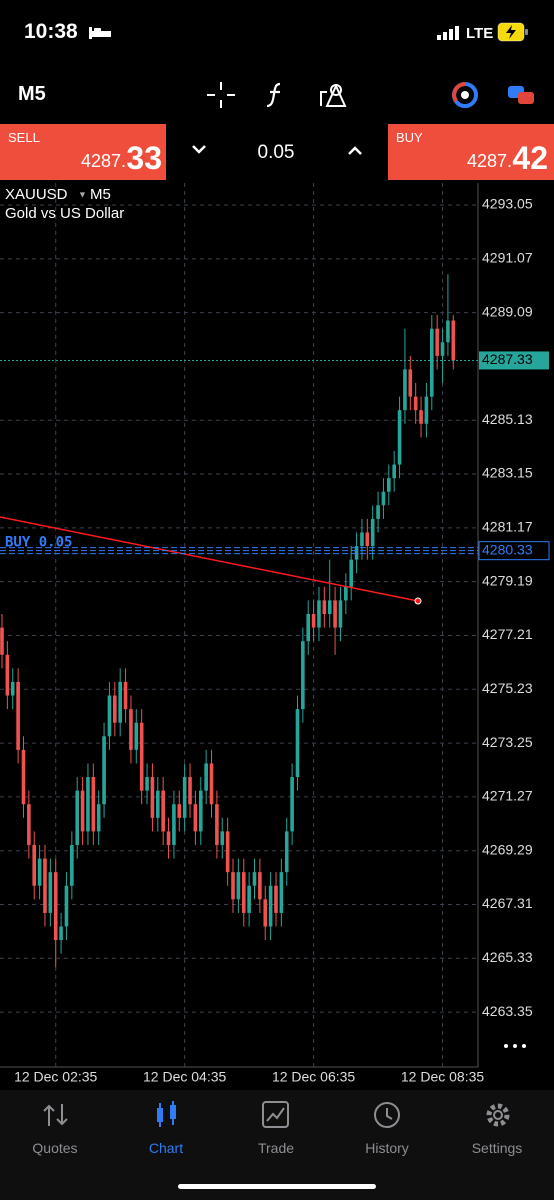  Describe the element at coordinates (36, 194) in the screenshot. I see `symbol: XAUUSD` at that location.